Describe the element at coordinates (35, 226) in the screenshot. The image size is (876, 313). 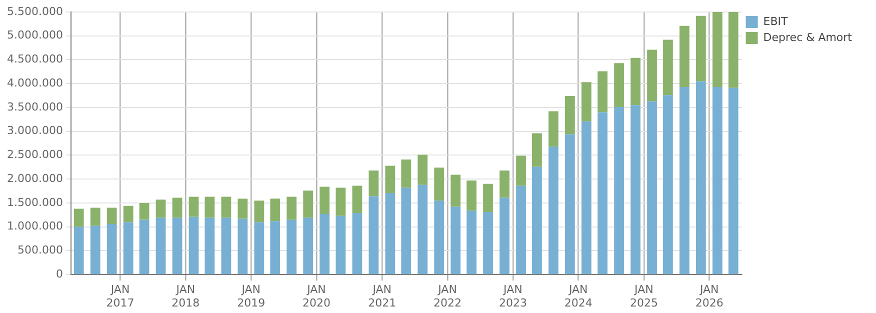
I see `y-tick-label: 1.000.000` at that location.